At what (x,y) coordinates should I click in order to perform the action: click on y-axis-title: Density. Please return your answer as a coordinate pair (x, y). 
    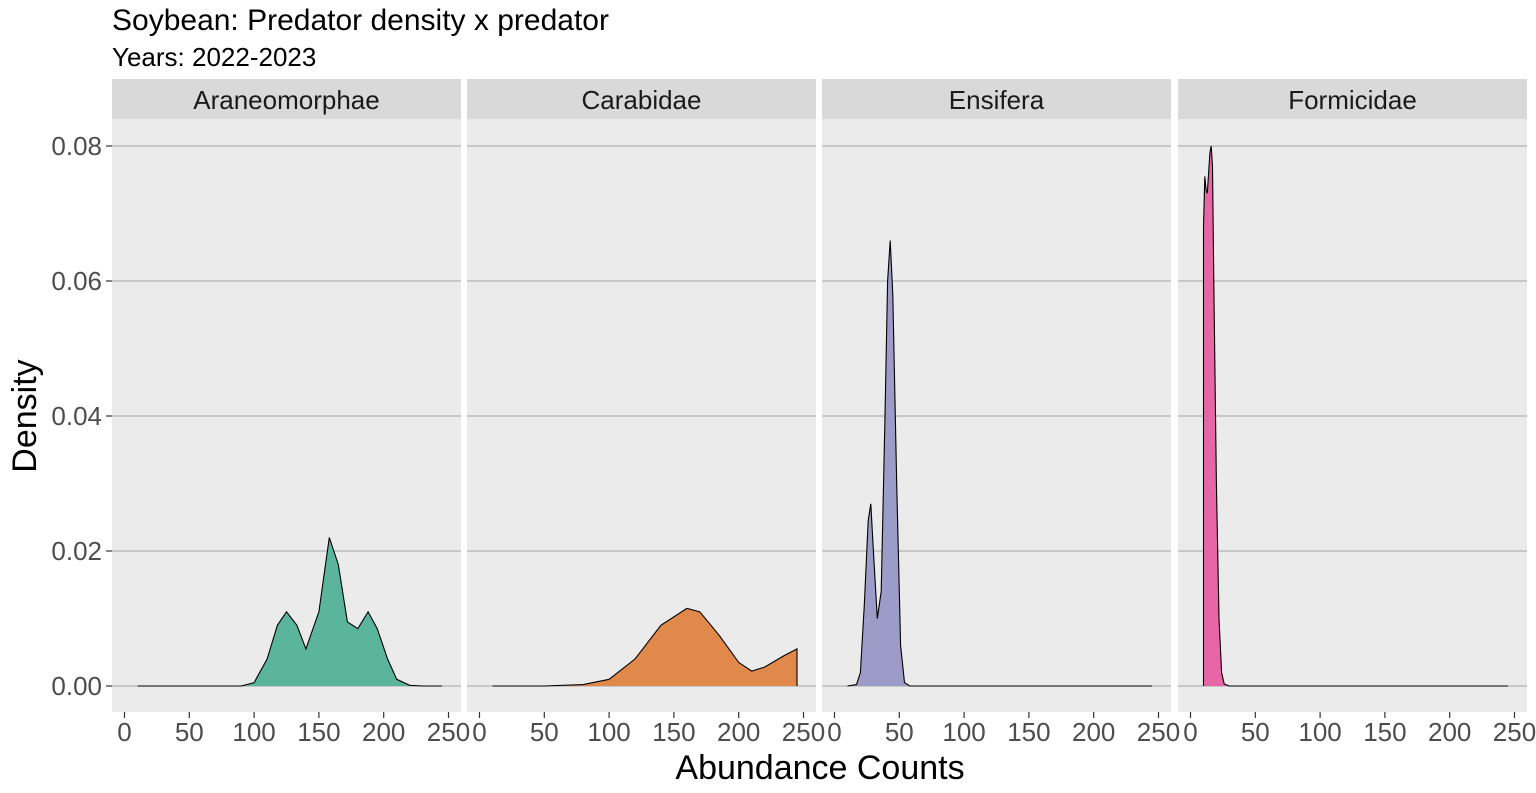
    Looking at the image, I should click on (25, 415).